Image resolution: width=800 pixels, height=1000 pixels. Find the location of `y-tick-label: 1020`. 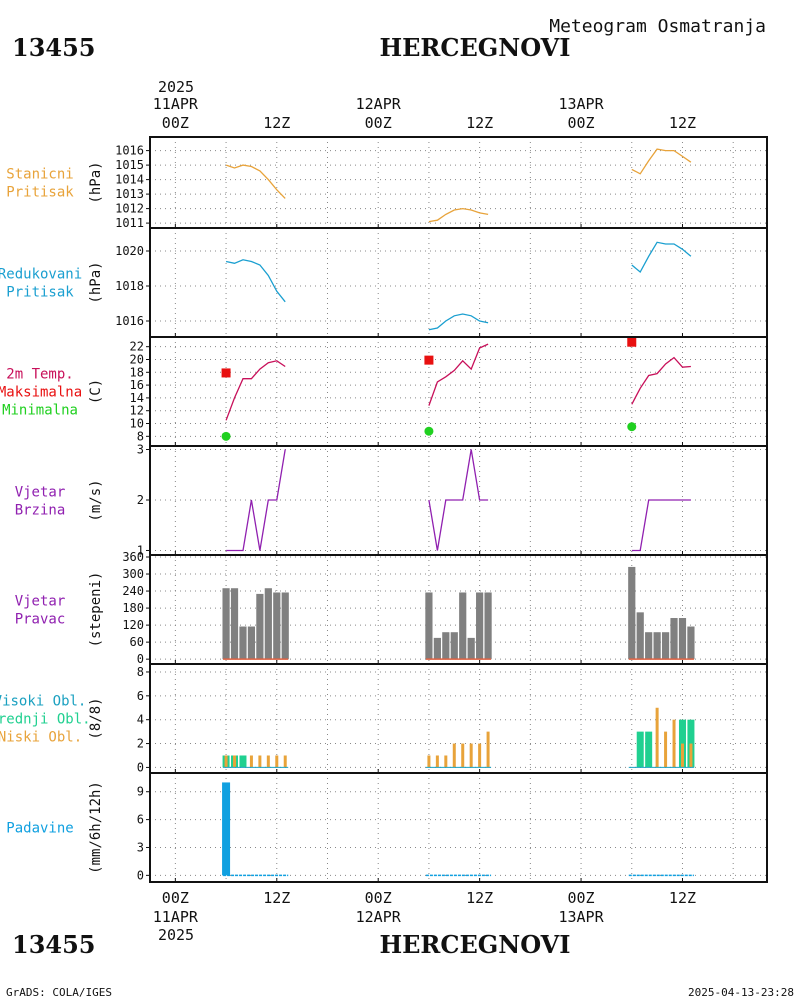

y-tick-label: 1020 is located at coordinates (129, 251).